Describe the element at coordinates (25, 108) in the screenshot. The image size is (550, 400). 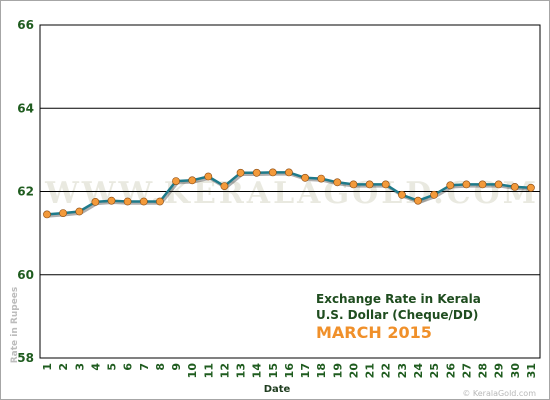
I see `y-tick-label: 64` at that location.